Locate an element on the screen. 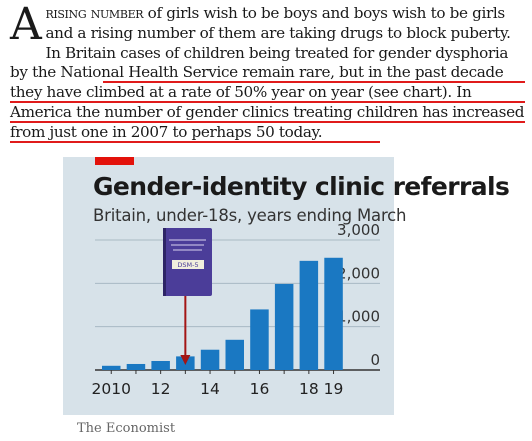 The image size is (532, 441). dropcap-letter: A is located at coordinates (26, 25).